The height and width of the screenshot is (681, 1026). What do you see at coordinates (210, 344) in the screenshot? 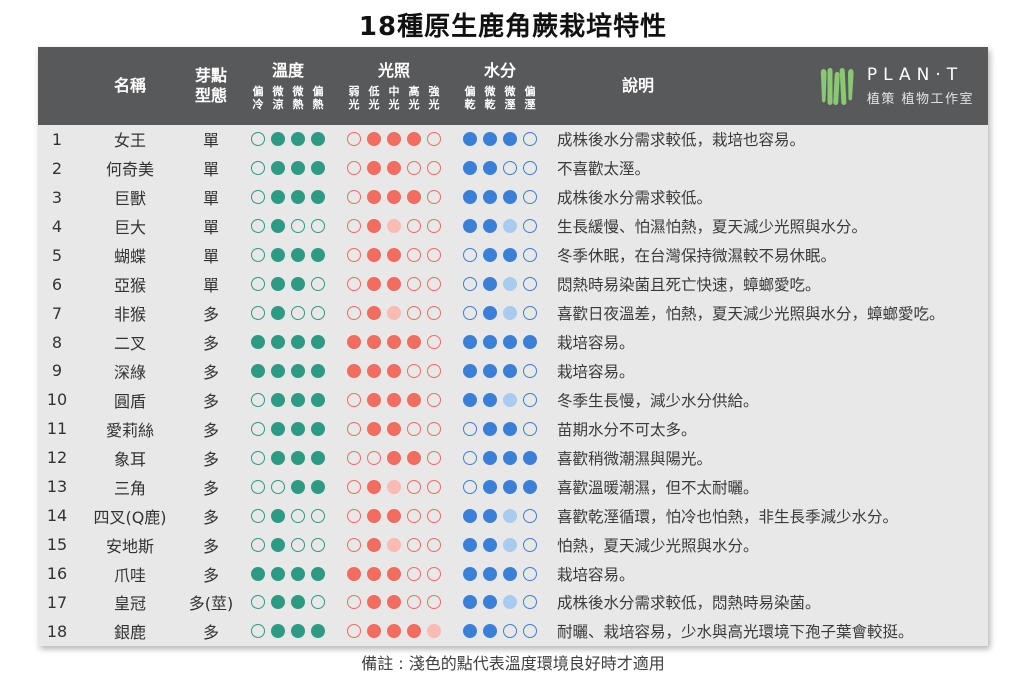
I see `bud-type: 多` at bounding box center [210, 344].